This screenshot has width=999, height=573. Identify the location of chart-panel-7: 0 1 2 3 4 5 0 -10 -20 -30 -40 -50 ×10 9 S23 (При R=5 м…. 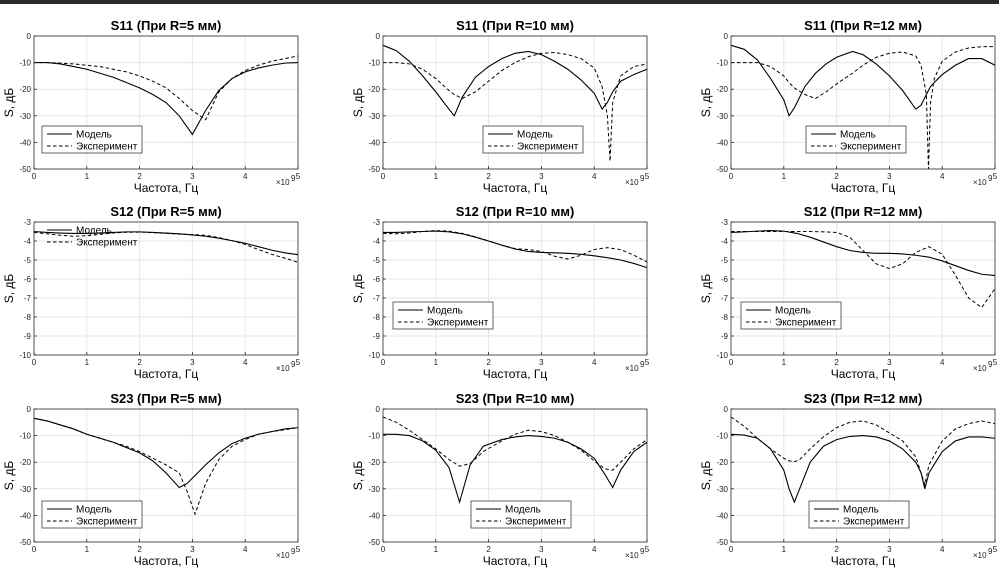
(151, 479).